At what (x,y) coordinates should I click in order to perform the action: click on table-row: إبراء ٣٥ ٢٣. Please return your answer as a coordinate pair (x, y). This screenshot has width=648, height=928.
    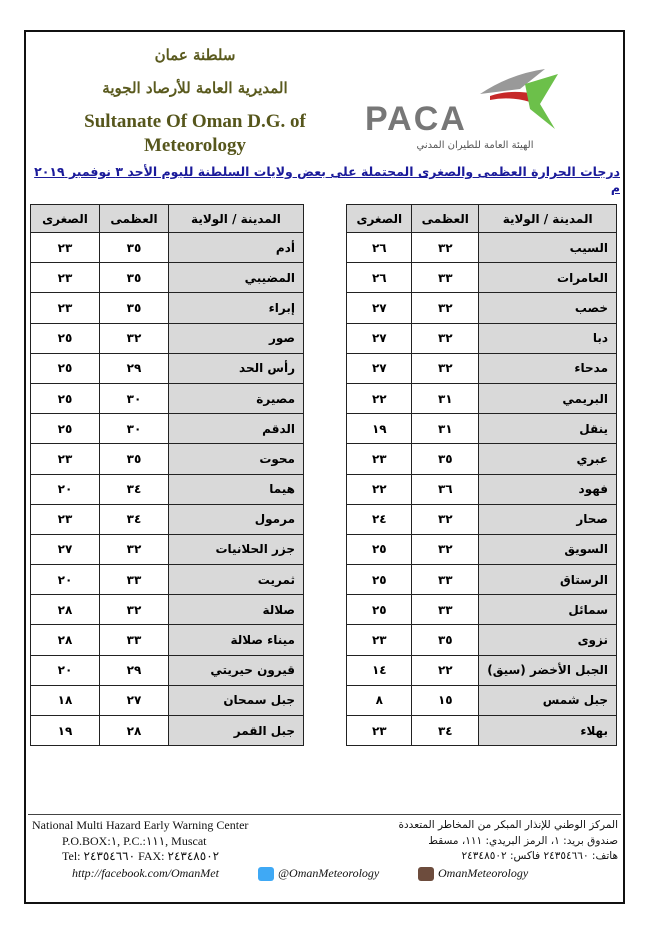
    Looking at the image, I should click on (167, 308).